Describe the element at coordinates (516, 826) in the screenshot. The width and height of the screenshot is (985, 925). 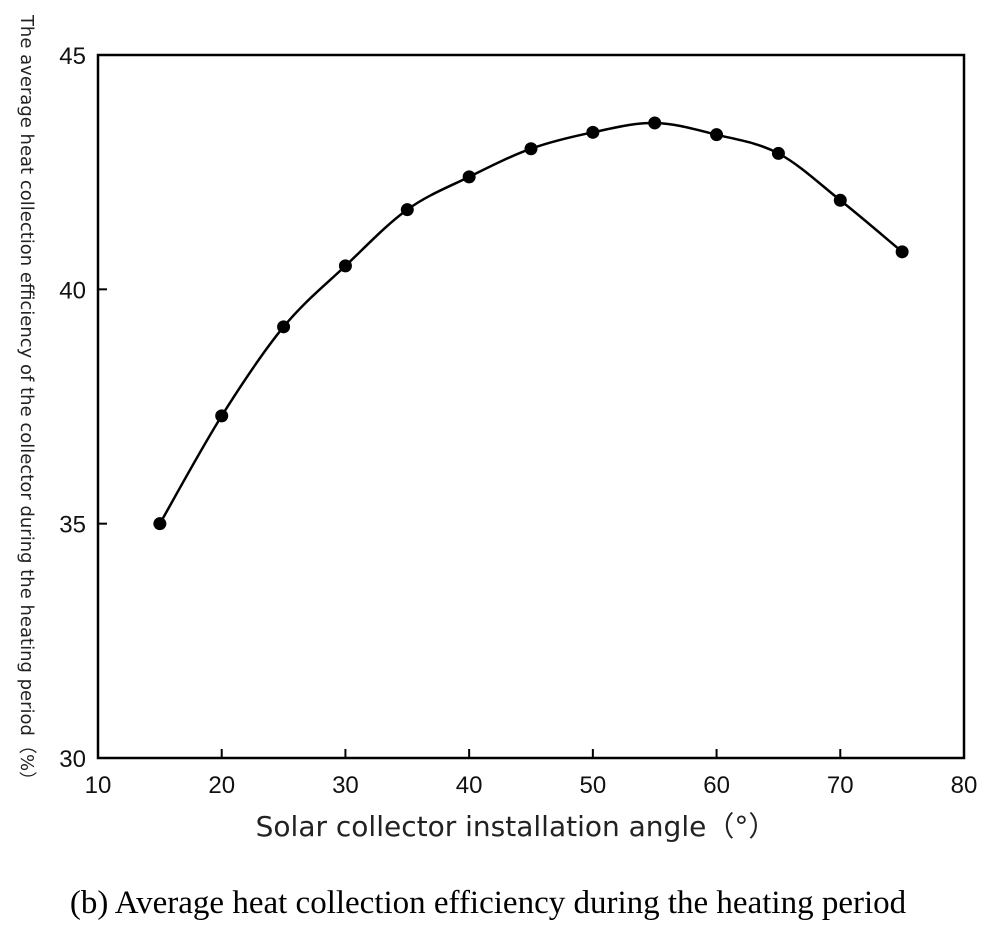
I see `x-axis-label: Solar collector installation angle（°）` at that location.